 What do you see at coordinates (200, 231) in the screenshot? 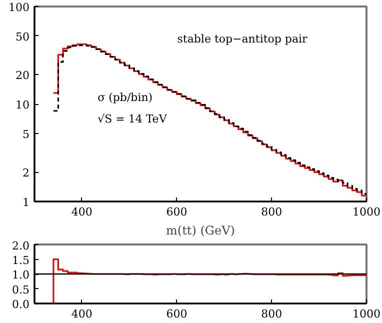
I see `x-axis-title: m(tt) (GeV)` at bounding box center [200, 231].